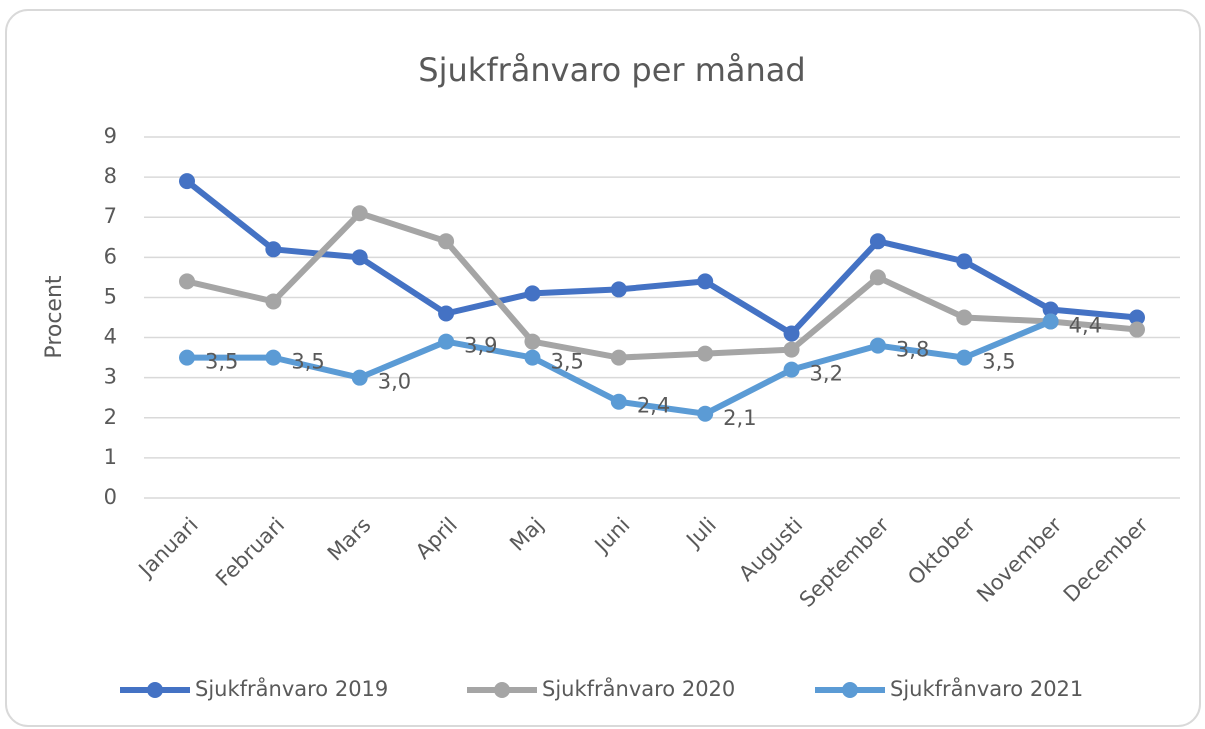 The height and width of the screenshot is (729, 1205). What do you see at coordinates (394, 382) in the screenshot?
I see `data-label: 3,0` at bounding box center [394, 382].